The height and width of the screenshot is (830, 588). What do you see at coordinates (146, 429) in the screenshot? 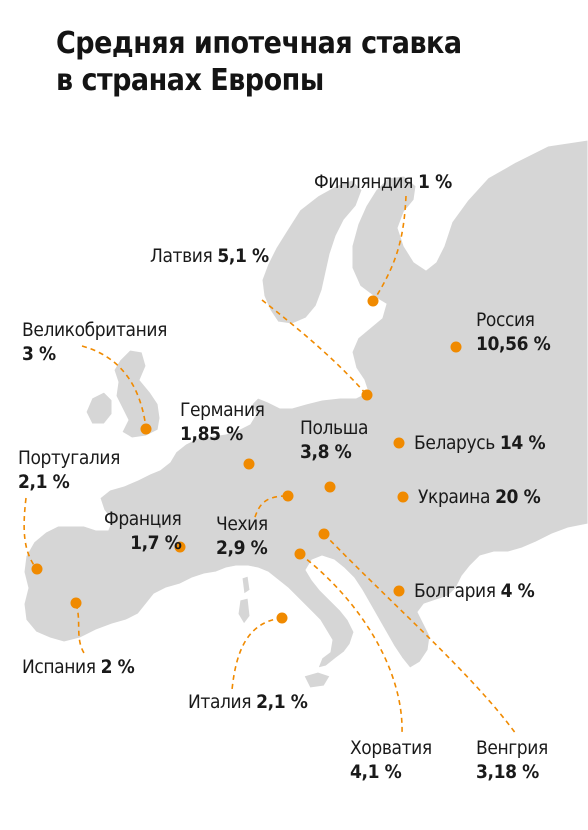
I see `dot-uk` at bounding box center [146, 429].